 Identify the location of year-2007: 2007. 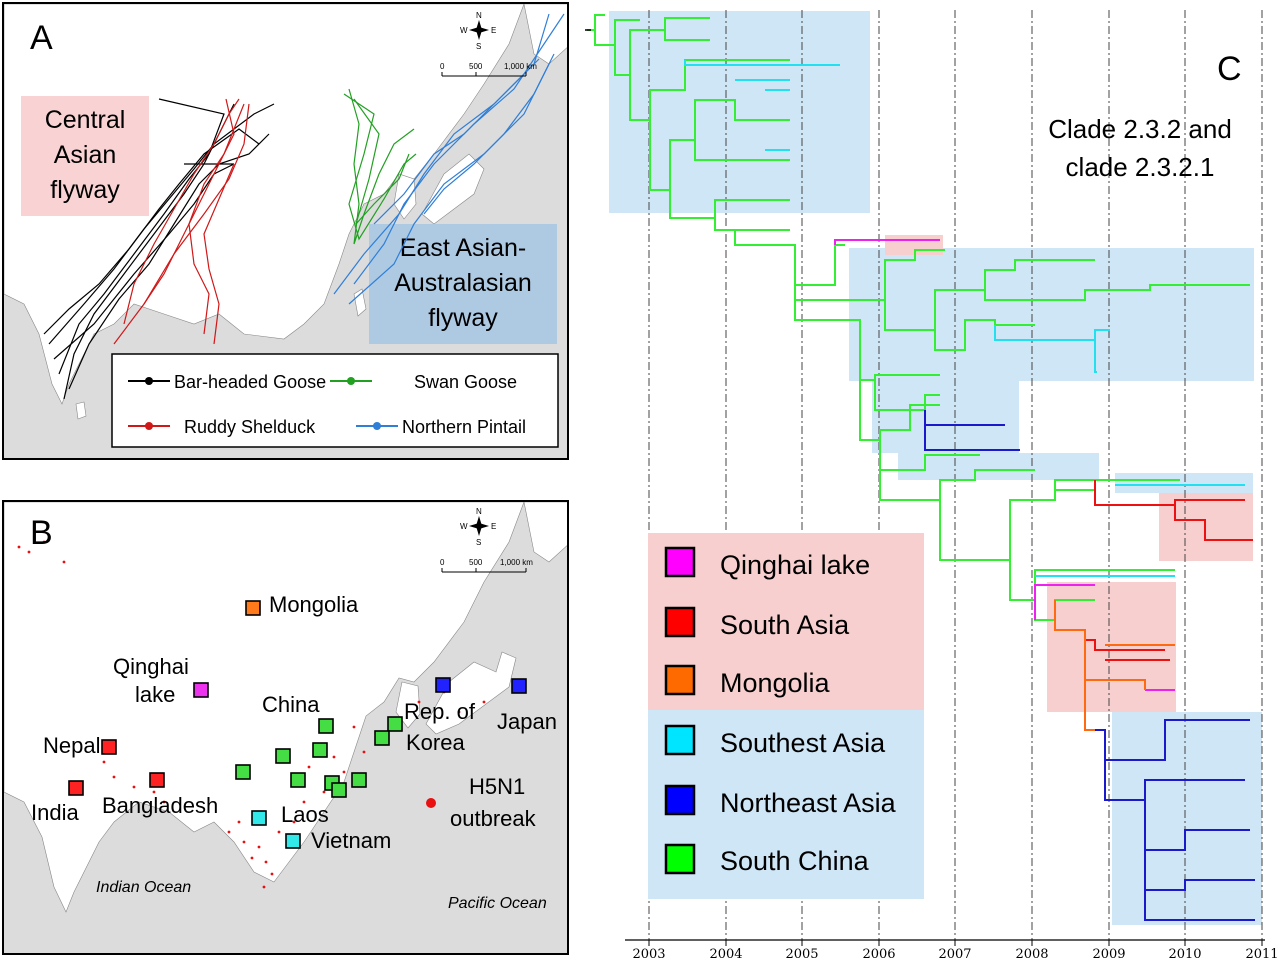
(954, 954).